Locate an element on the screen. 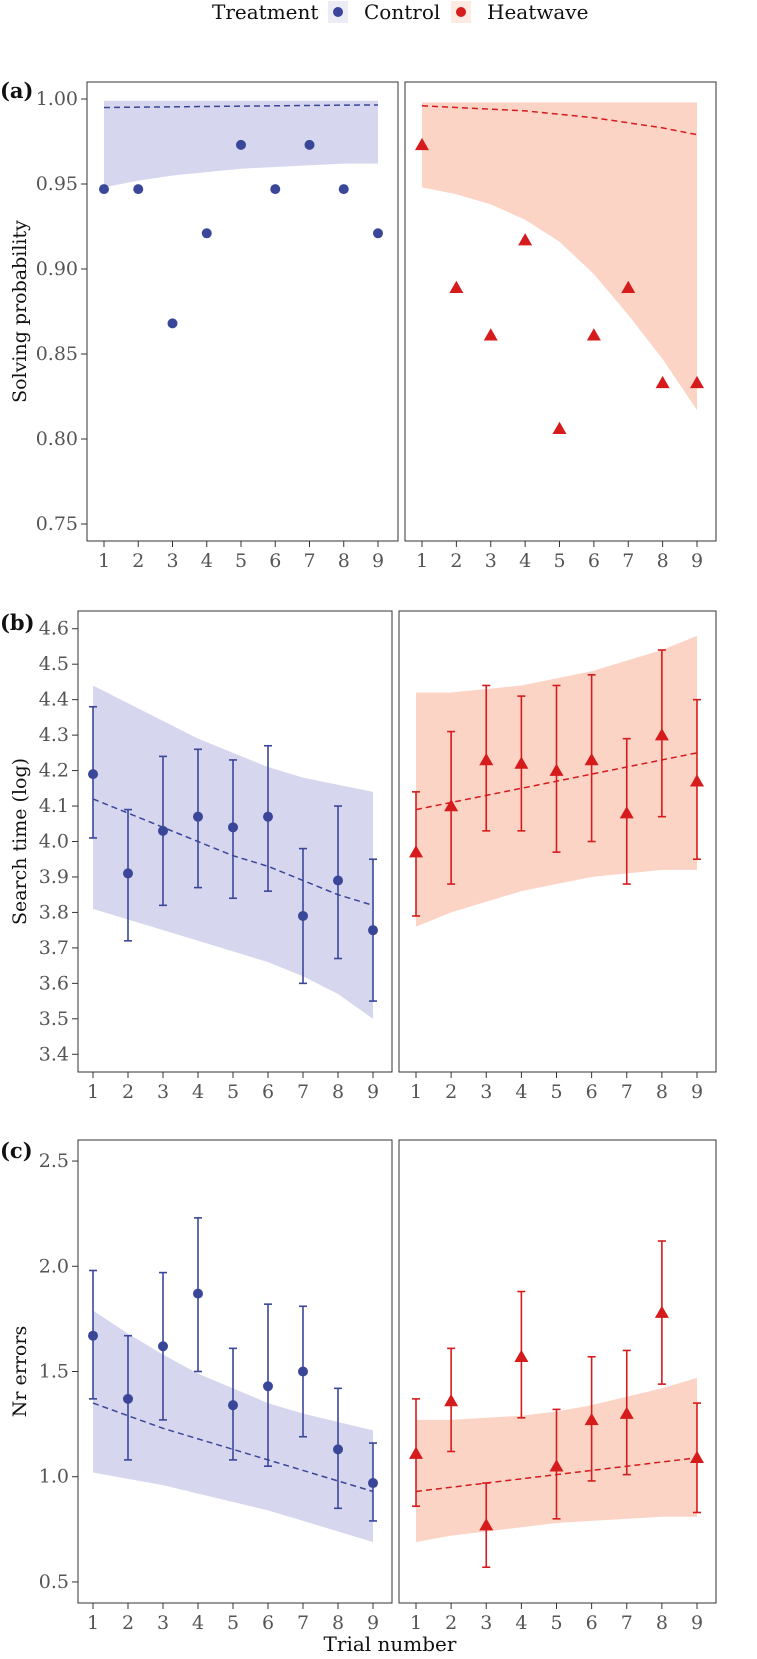 The image size is (757, 1659). x-axis-title: Trial number is located at coordinates (390, 1644).